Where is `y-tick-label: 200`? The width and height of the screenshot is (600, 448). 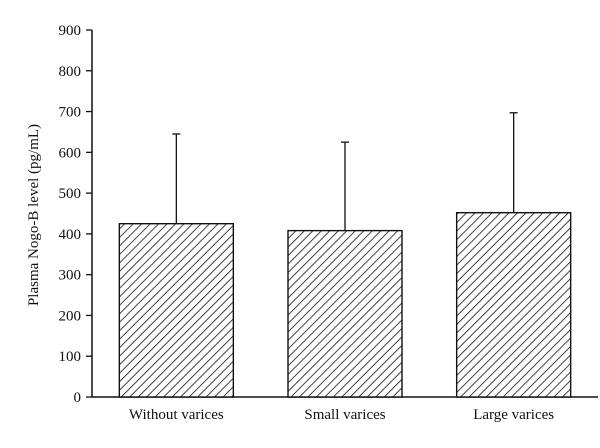
y-tick-label: 200 is located at coordinates (70, 316).